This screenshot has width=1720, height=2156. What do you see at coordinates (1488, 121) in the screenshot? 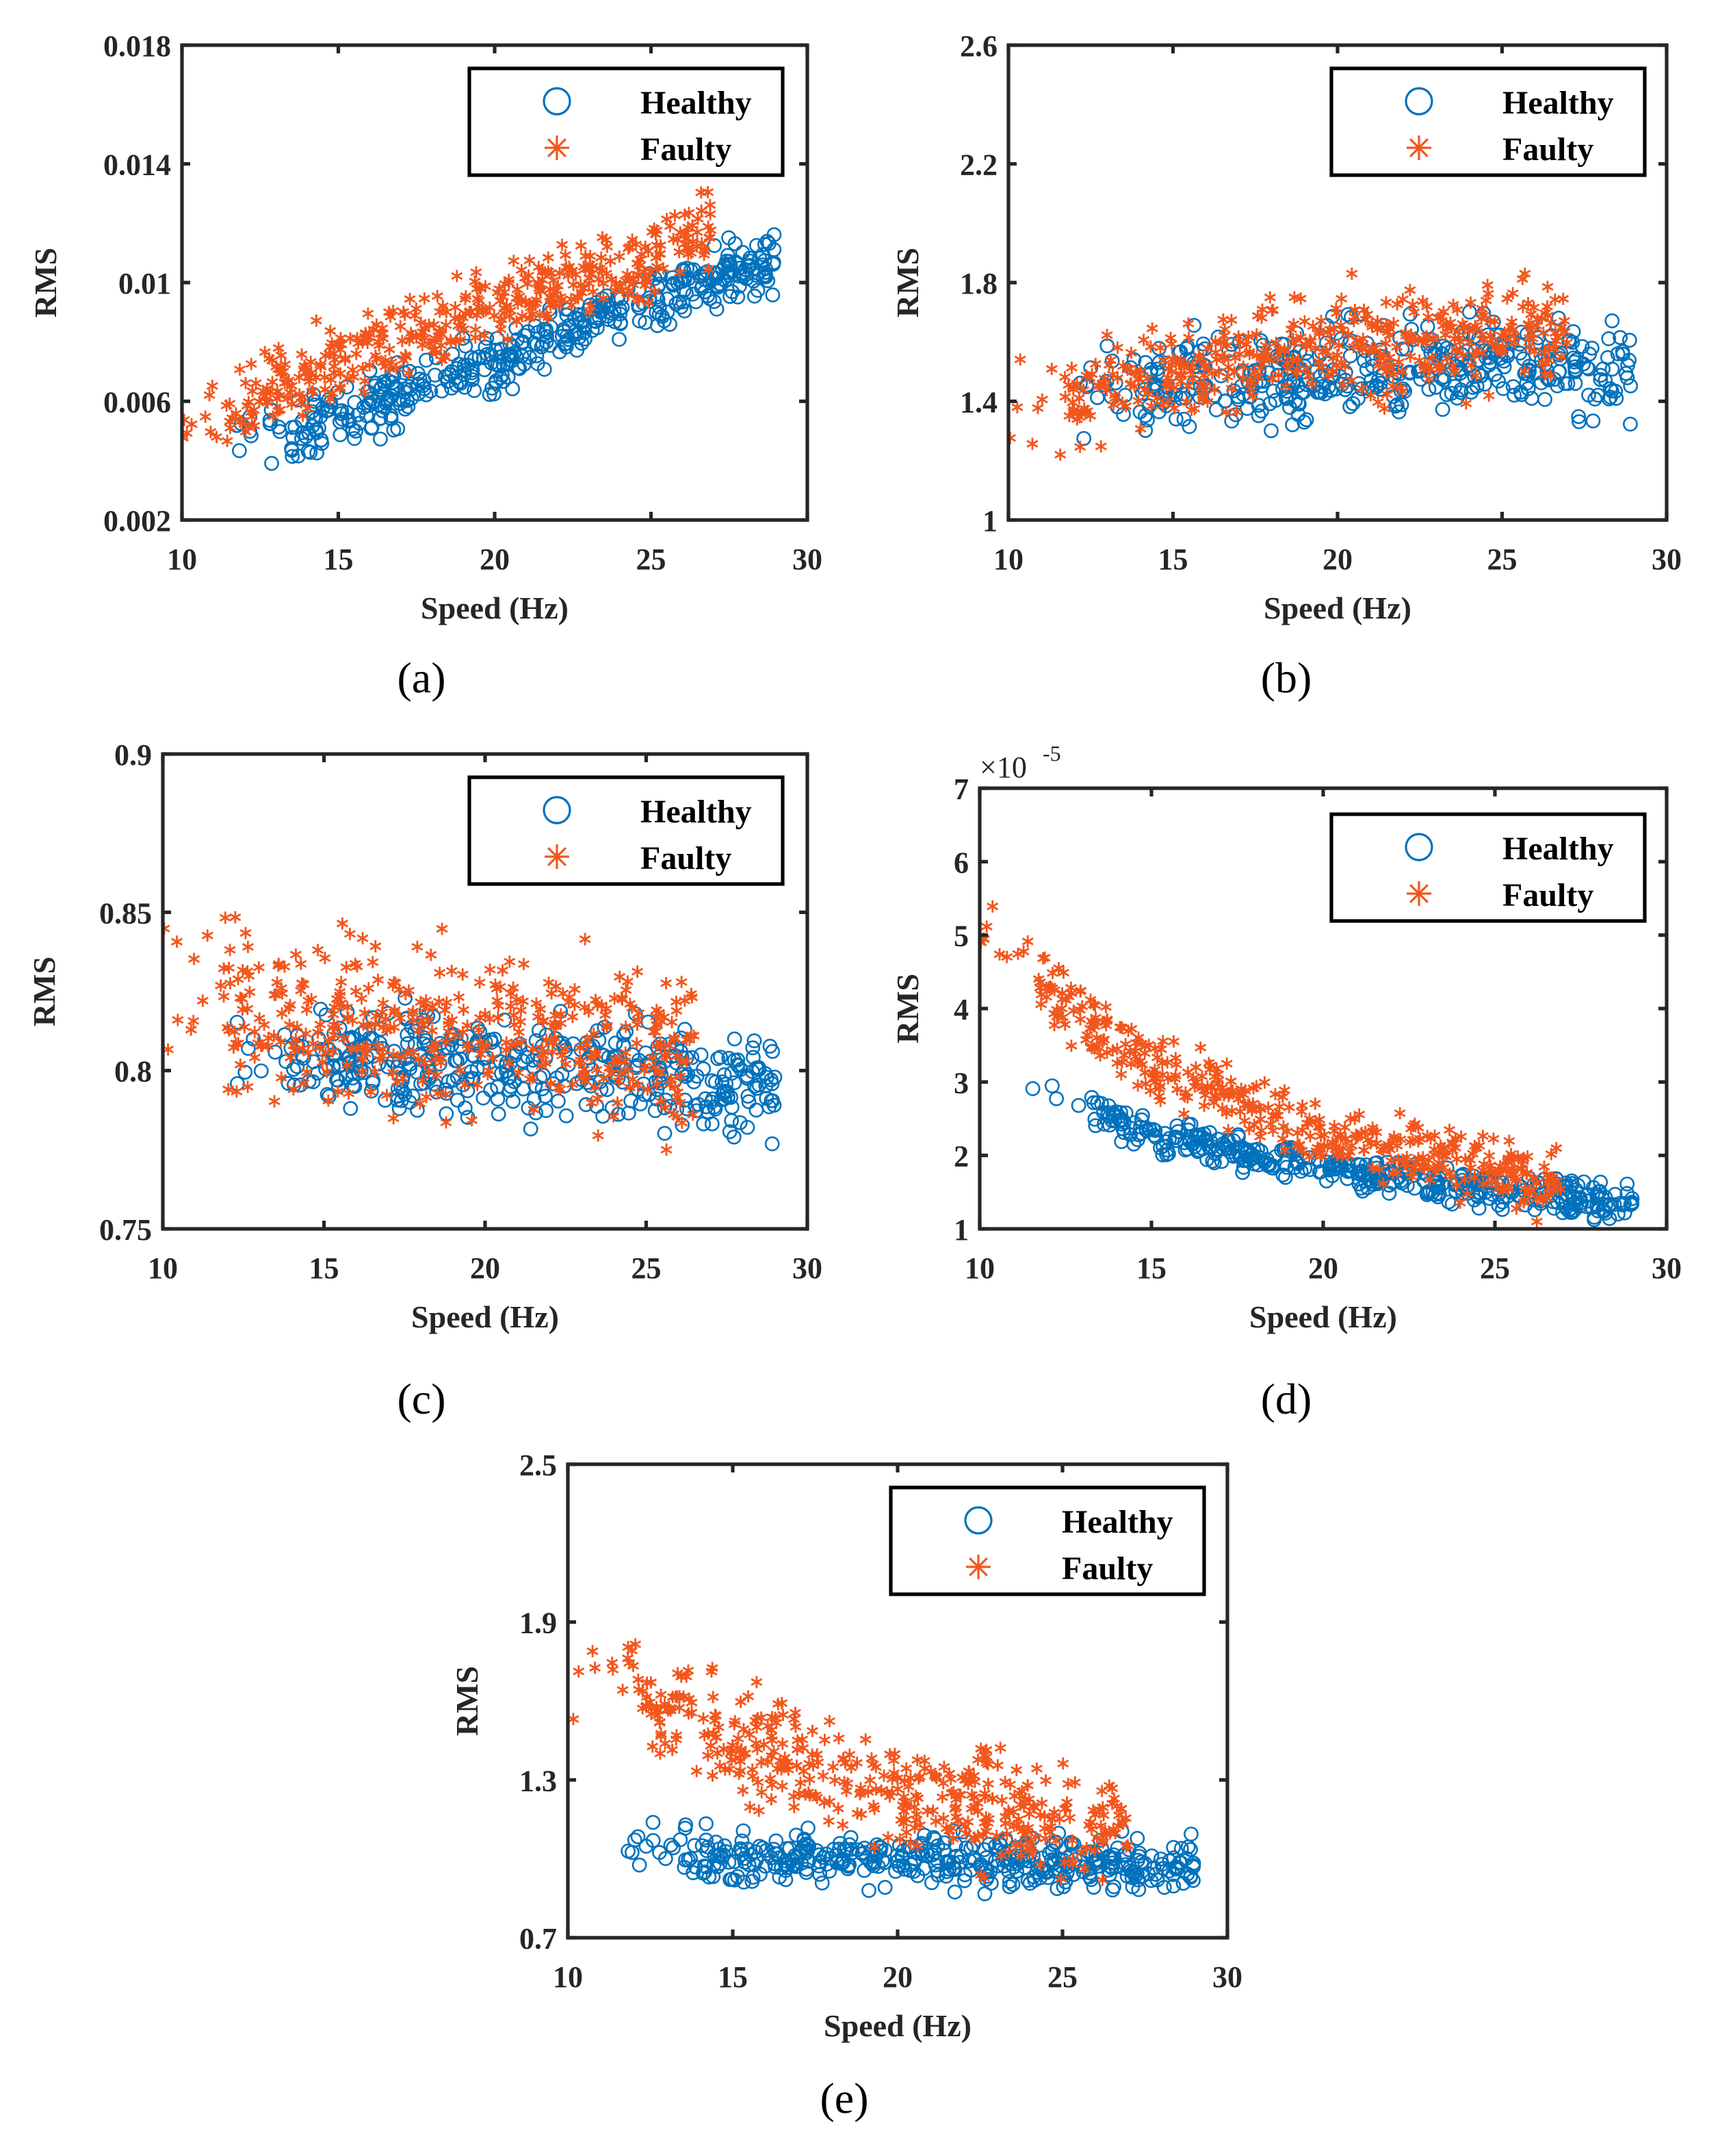
I see `legend: Healthy Faulty` at bounding box center [1488, 121].